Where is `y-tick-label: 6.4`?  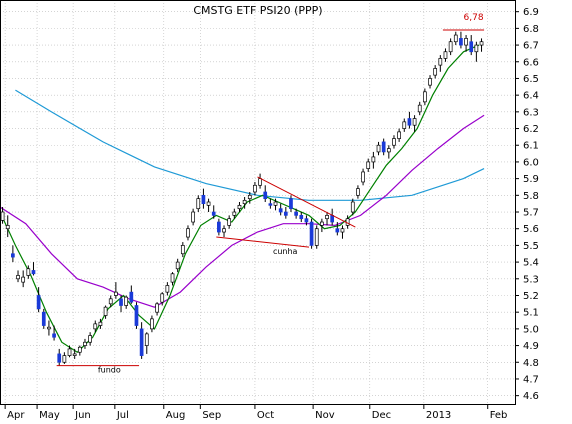
y-tick-label: 6.4 is located at coordinates (531, 96).